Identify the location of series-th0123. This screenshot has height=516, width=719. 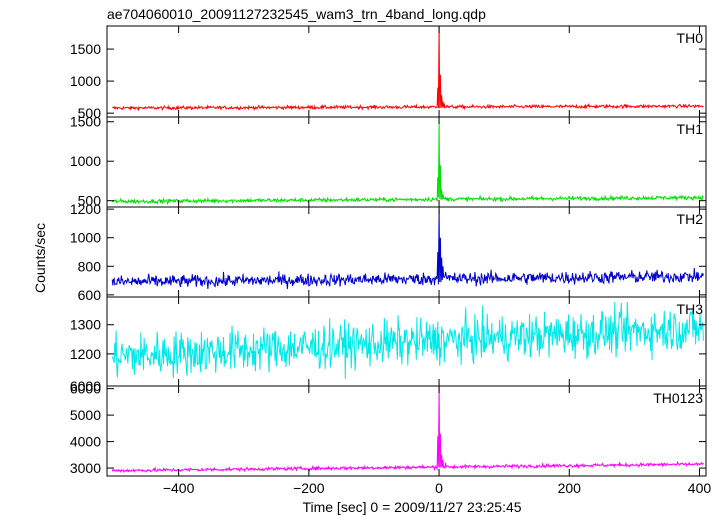
(407, 430).